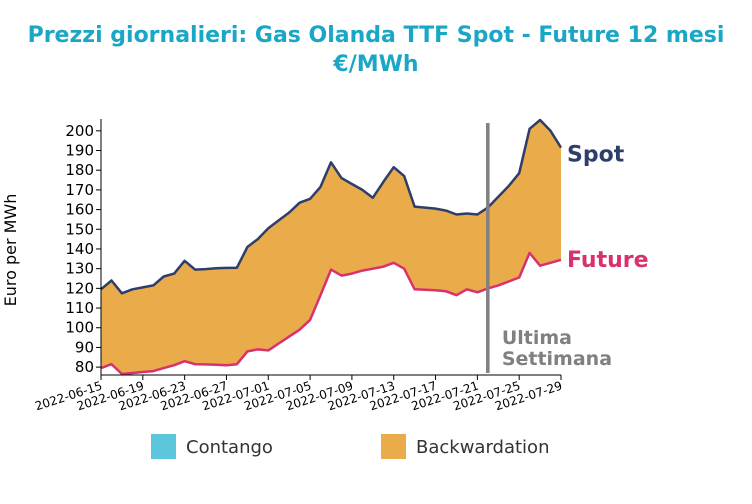 Image resolution: width=752 pixels, height=504 pixels. What do you see at coordinates (79, 190) in the screenshot?
I see `y-tick-label: 170` at bounding box center [79, 190].